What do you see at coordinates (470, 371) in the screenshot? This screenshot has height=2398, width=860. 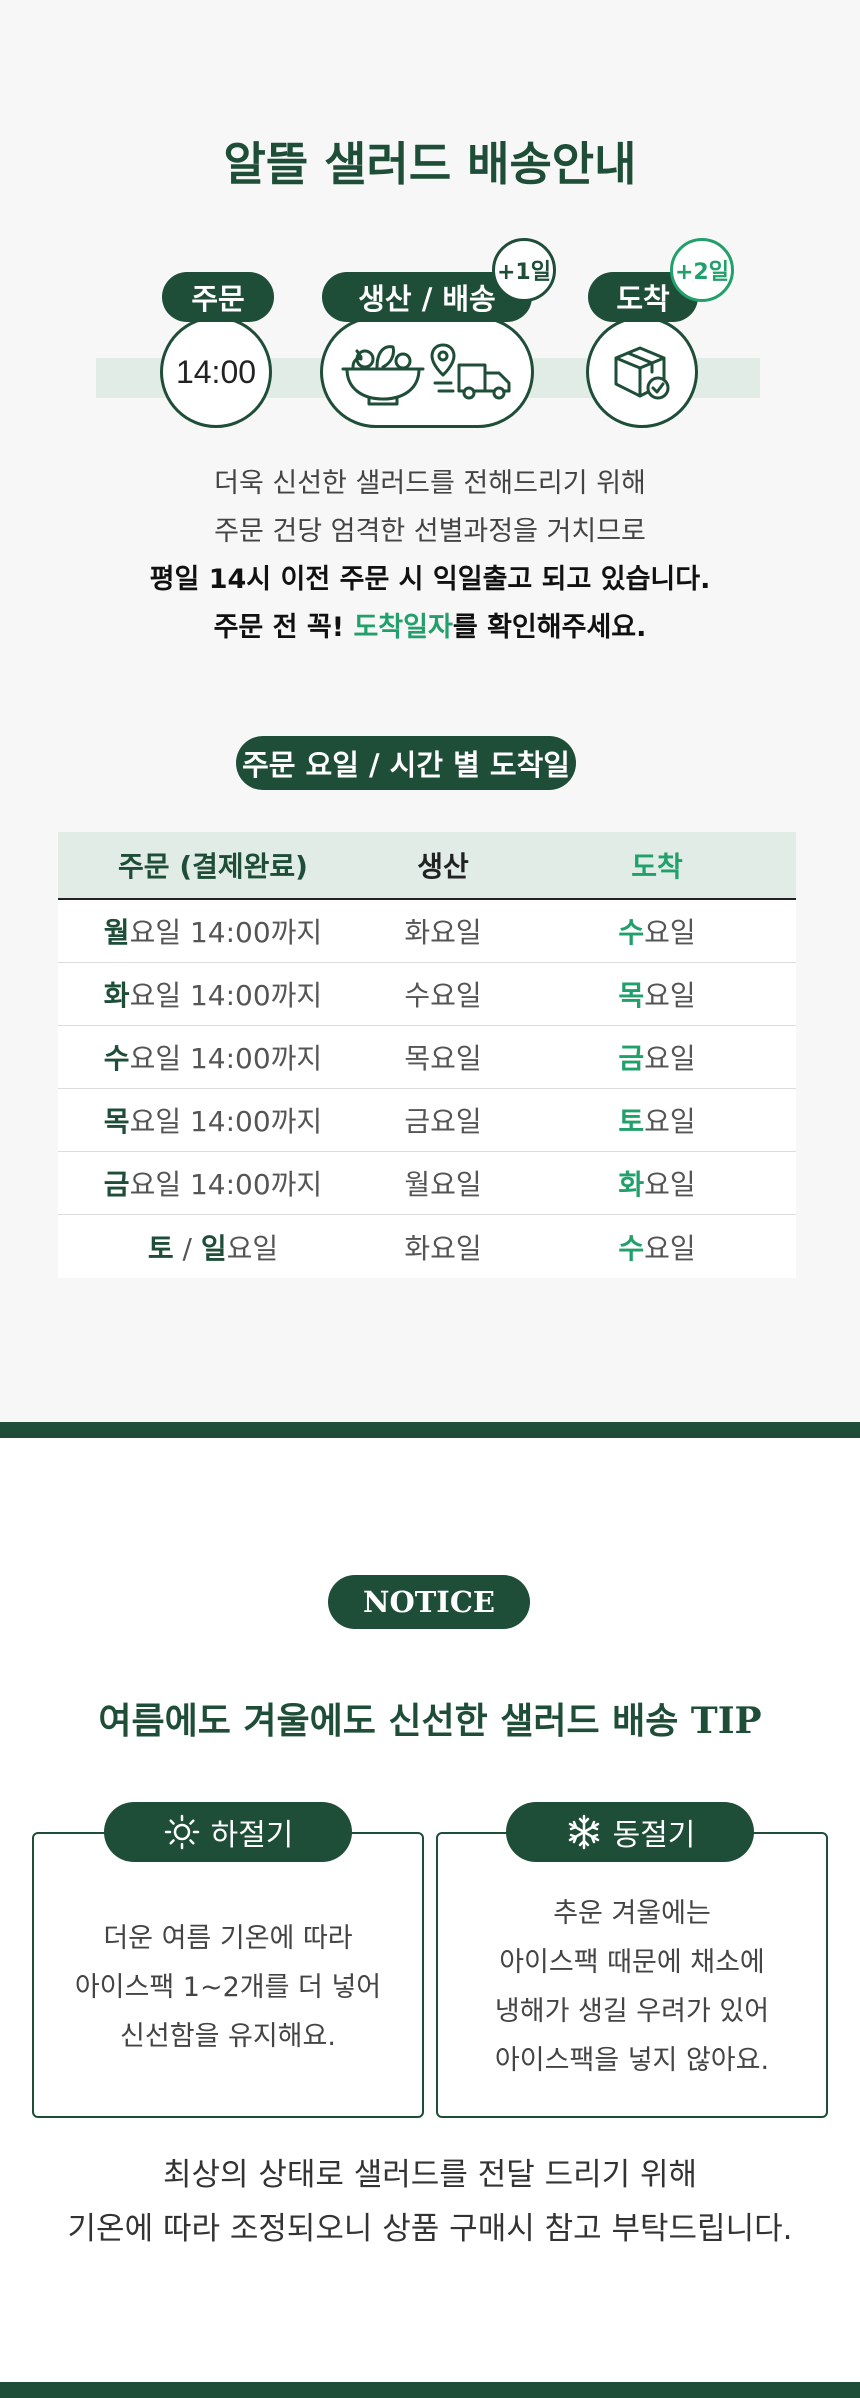 I see `delivery-truck-icon` at bounding box center [470, 371].